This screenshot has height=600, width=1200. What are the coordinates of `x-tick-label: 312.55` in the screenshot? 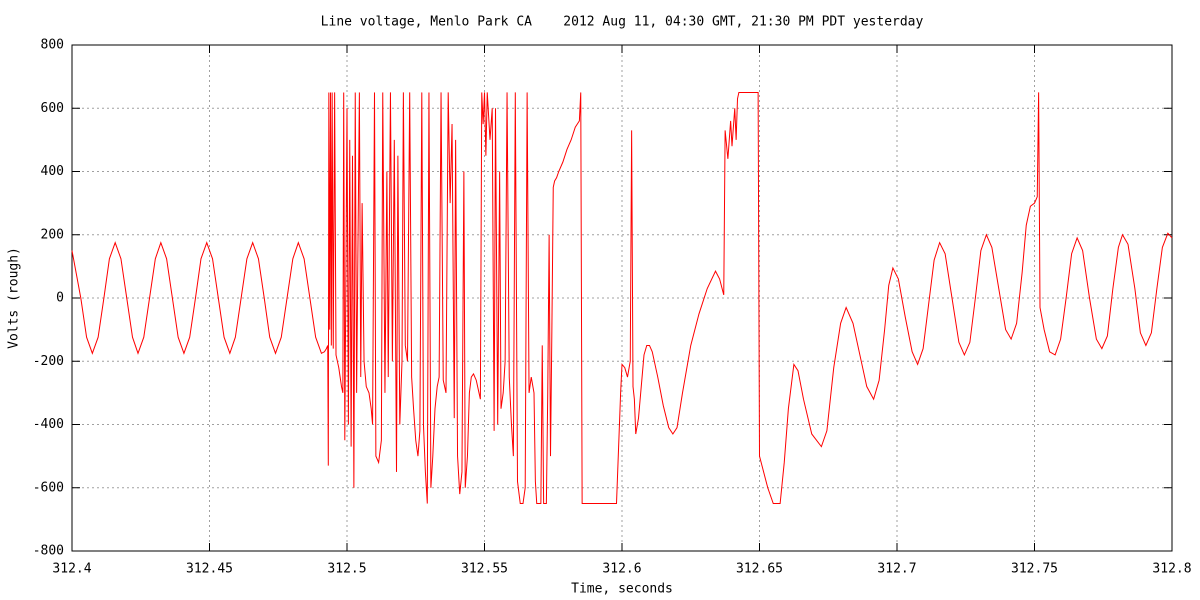 It's located at (484, 569).